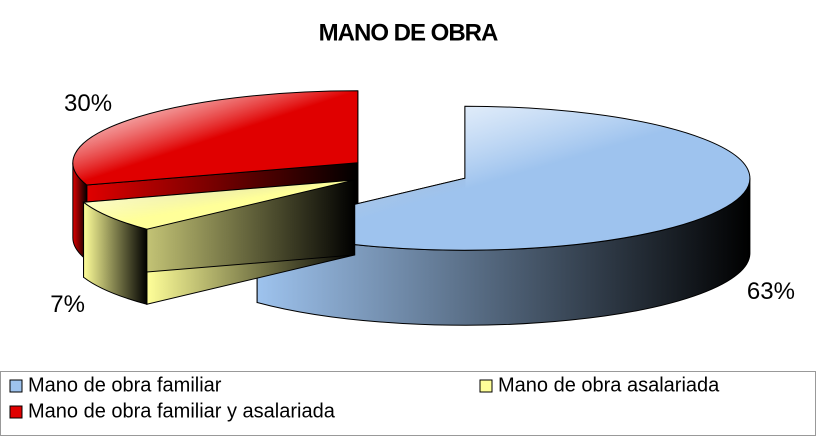 Image resolution: width=817 pixels, height=436 pixels. I want to click on slice, so click(219, 242).